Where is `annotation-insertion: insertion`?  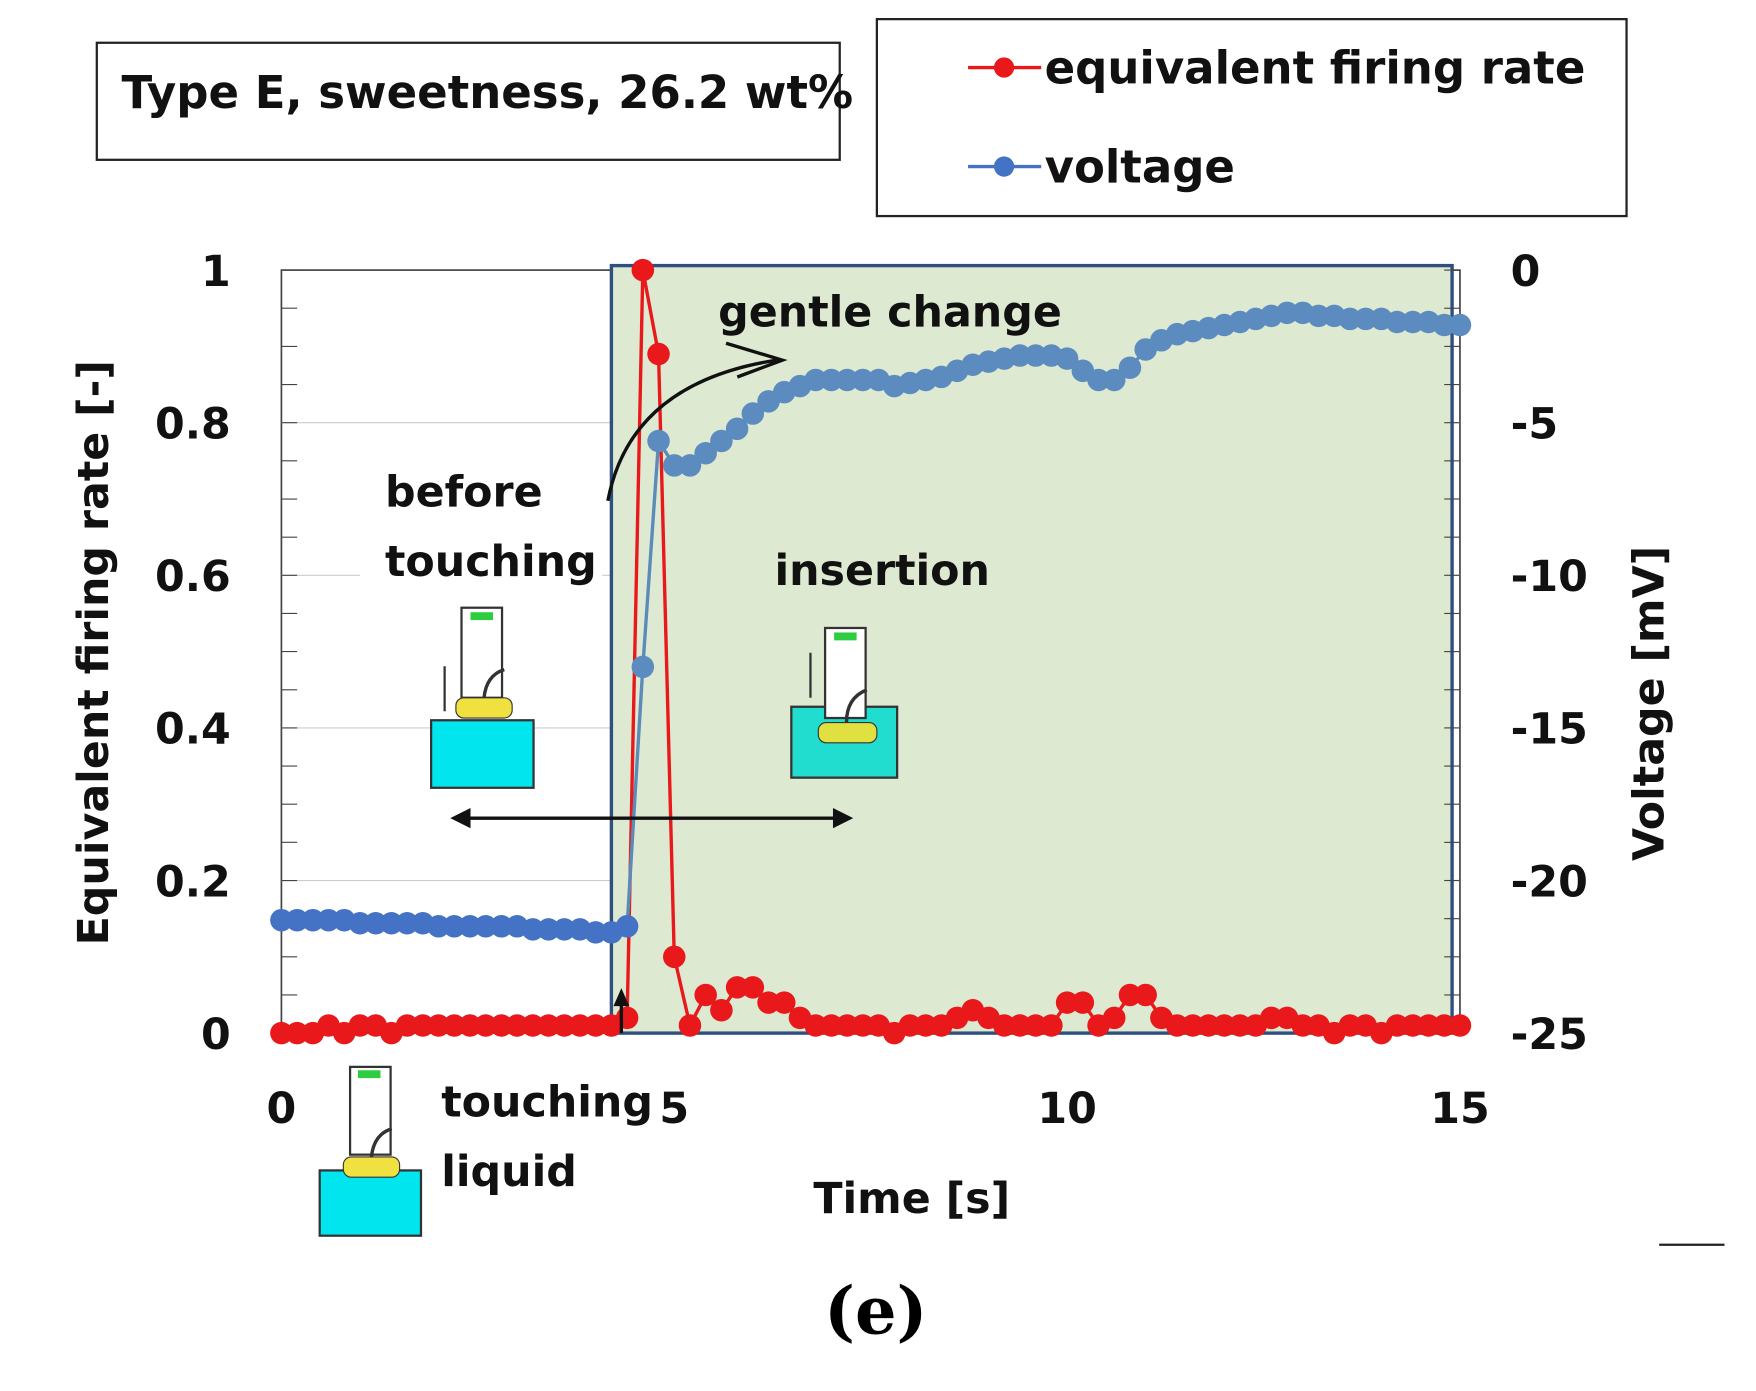
annotation-insertion: insertion is located at coordinates (882, 571).